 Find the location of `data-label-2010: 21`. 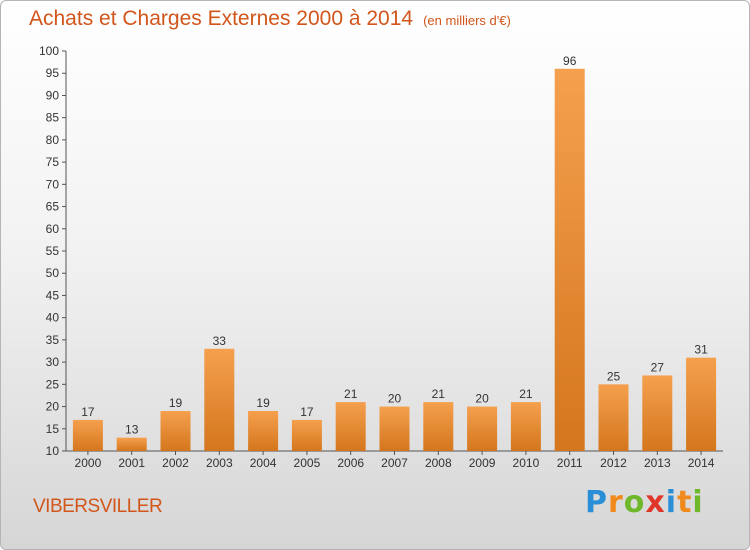

data-label-2010: 21 is located at coordinates (526, 394).